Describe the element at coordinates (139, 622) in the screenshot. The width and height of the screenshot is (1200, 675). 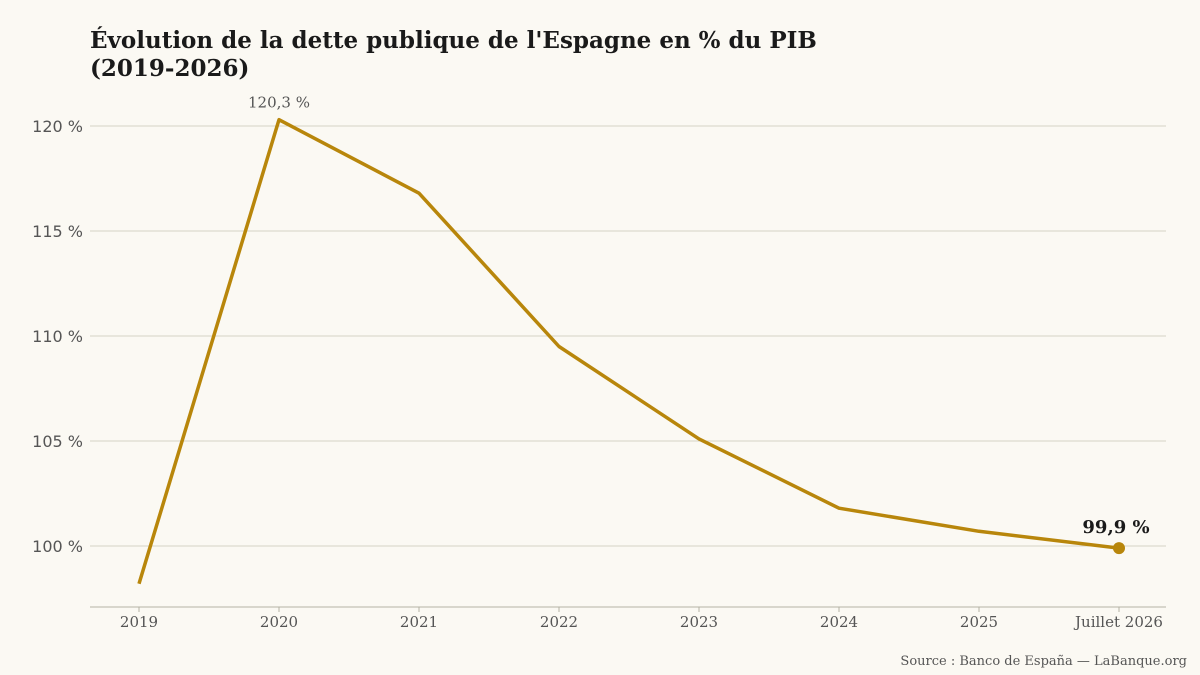
I see `x-tick-label: 2019` at that location.